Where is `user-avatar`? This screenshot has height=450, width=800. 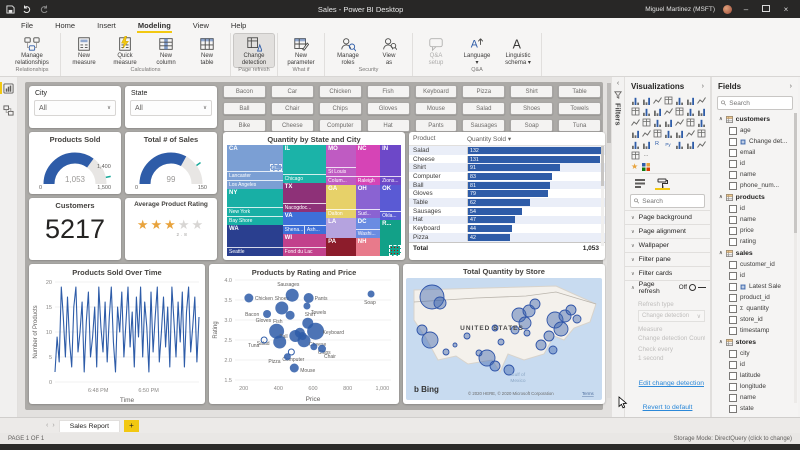
user-avatar is located at coordinates (727, 9).